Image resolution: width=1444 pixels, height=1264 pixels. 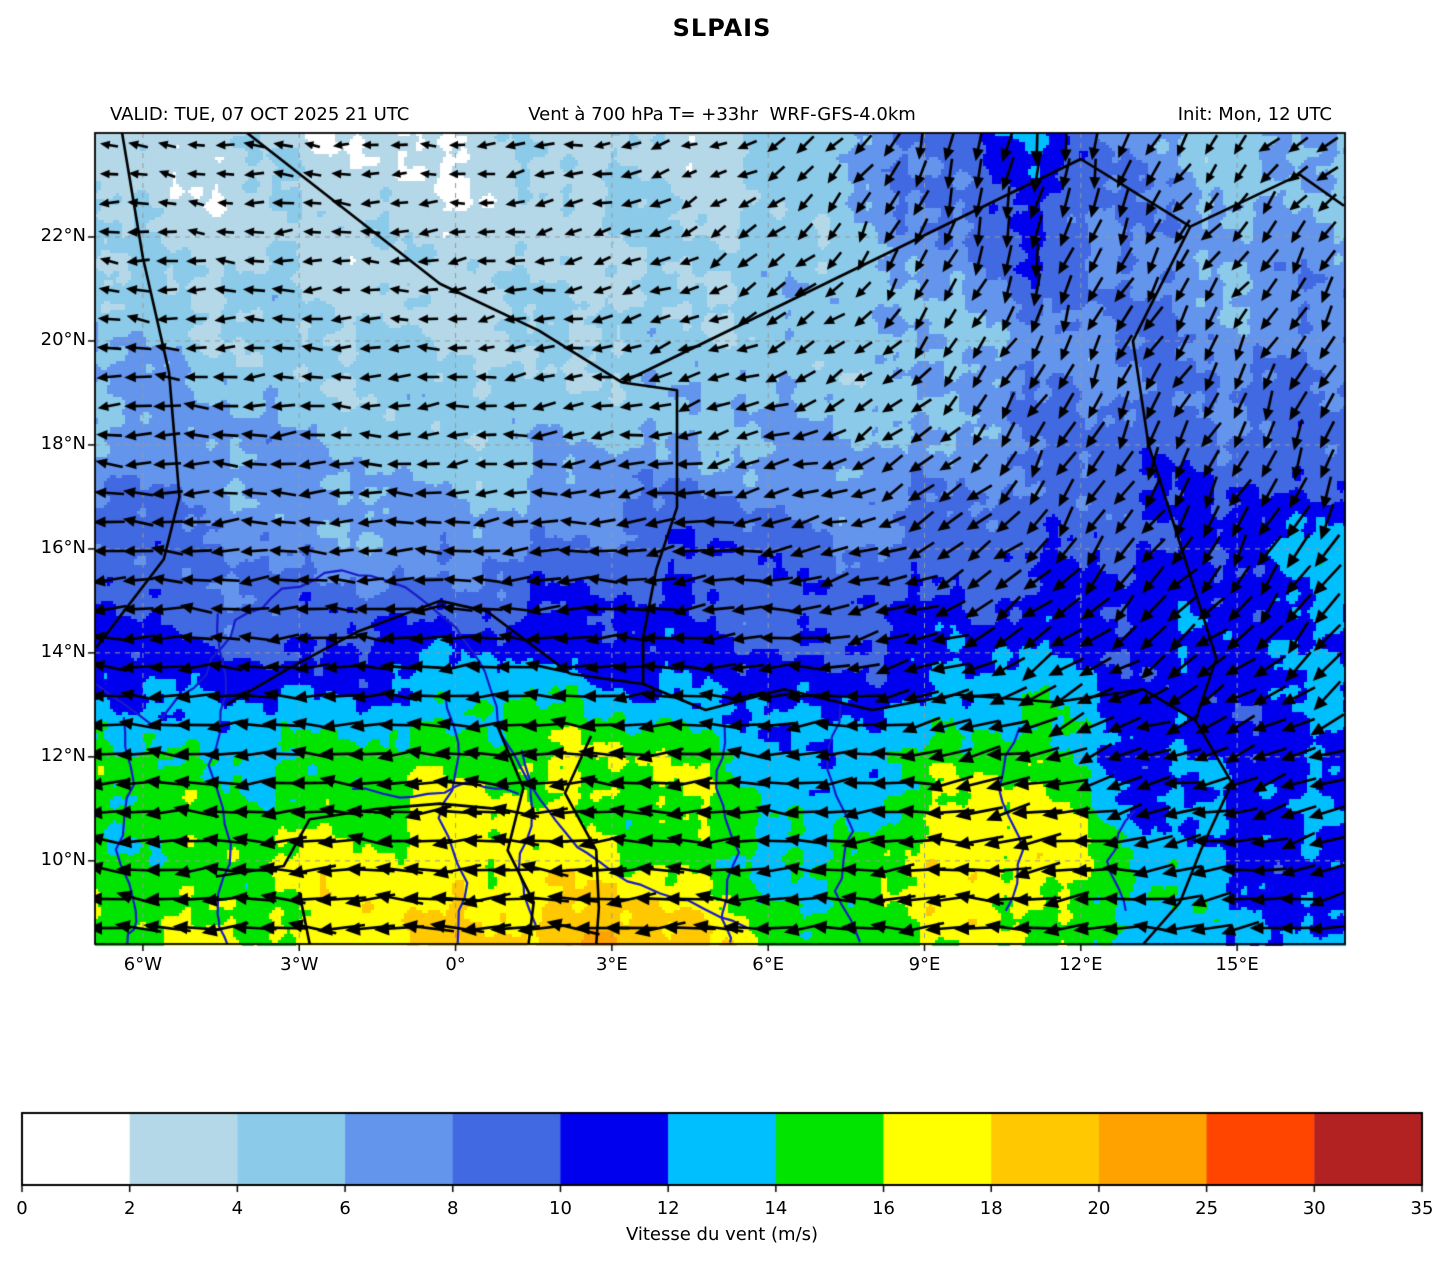 What do you see at coordinates (722, 1234) in the screenshot?
I see `colorbar-label: Vitesse du vent (m/s)` at bounding box center [722, 1234].